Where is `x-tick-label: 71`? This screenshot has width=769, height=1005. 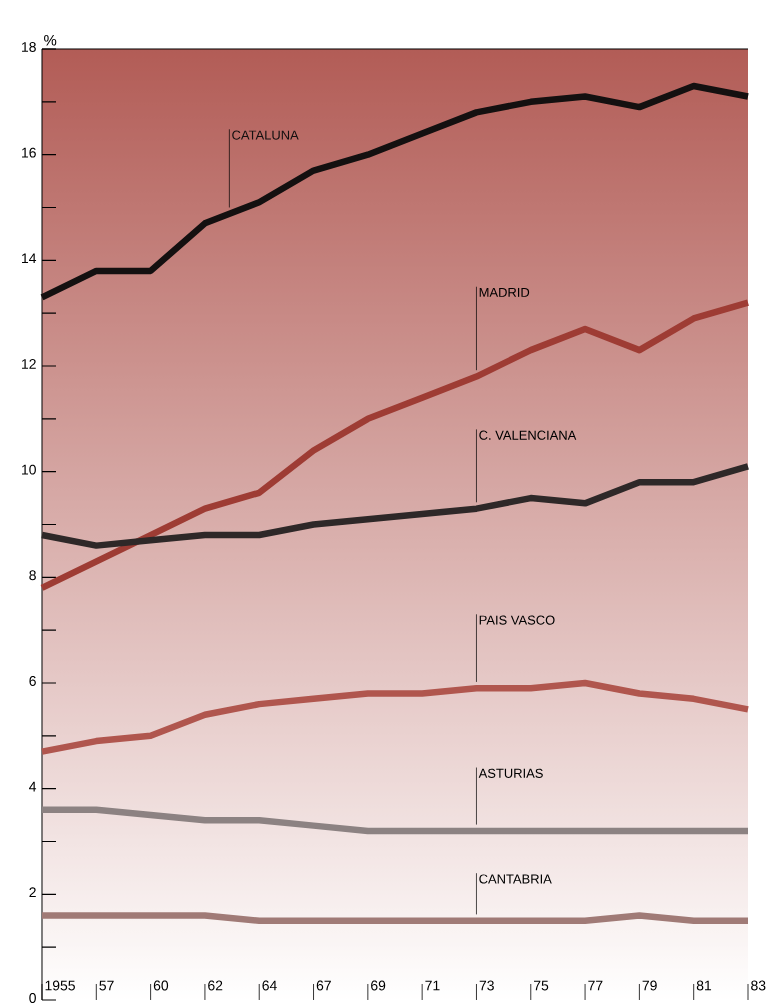
x-tick-label: 71 is located at coordinates (432, 985).